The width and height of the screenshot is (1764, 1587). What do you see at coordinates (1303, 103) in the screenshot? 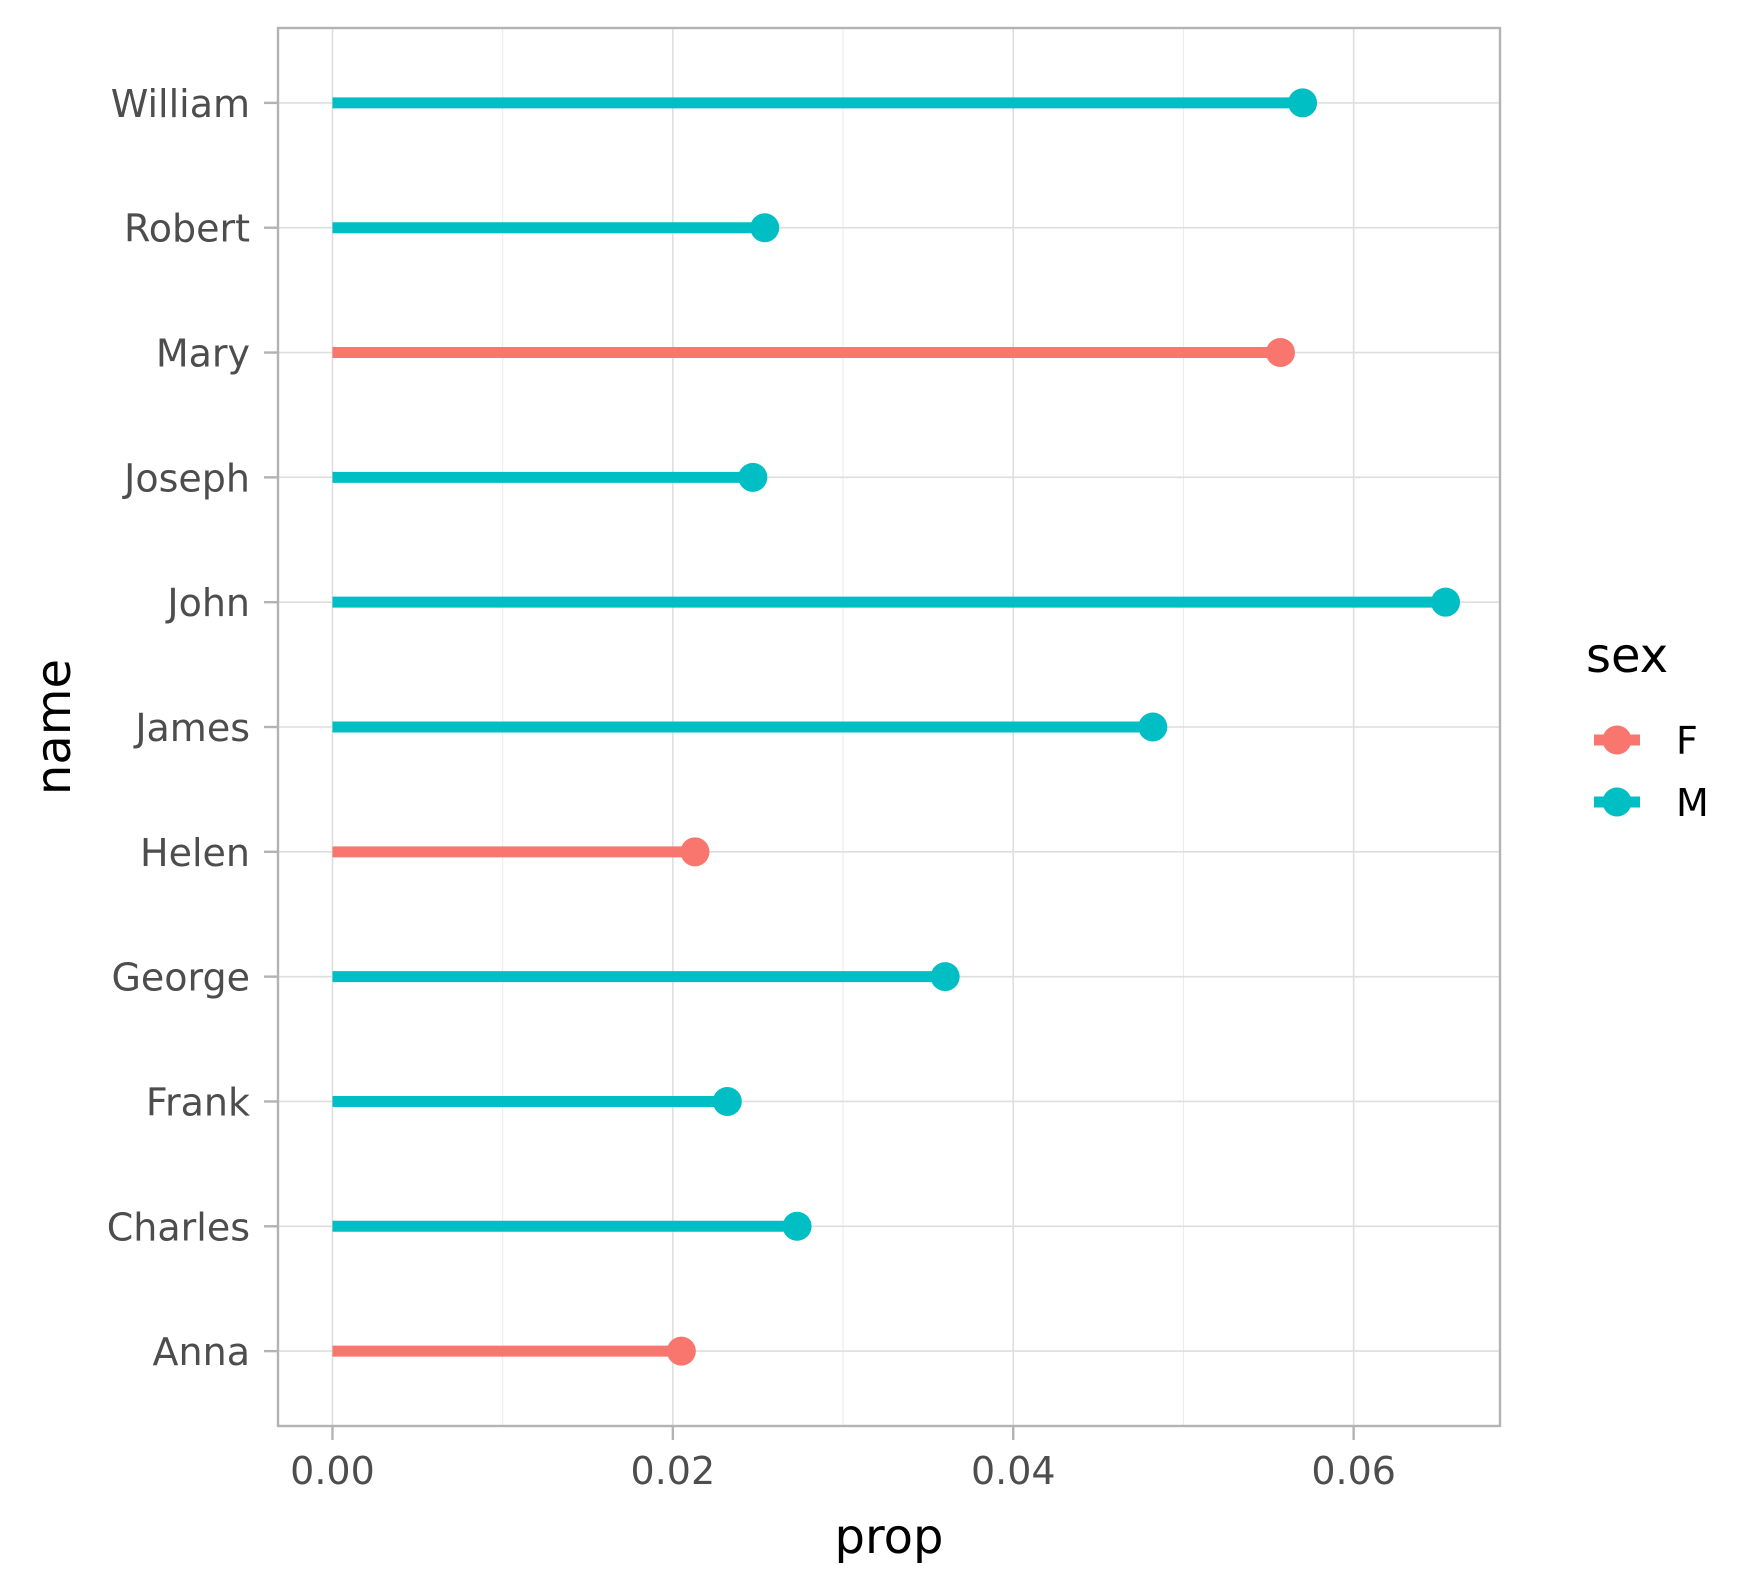
I see `lollipop-point-william` at bounding box center [1303, 103].